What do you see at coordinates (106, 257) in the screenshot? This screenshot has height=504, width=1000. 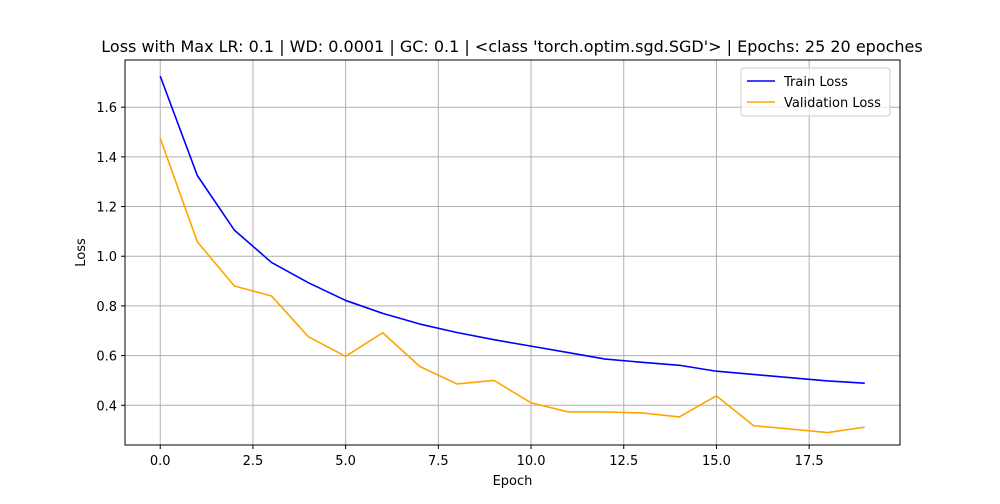 I see `y-tick-label: 1.0` at bounding box center [106, 257].